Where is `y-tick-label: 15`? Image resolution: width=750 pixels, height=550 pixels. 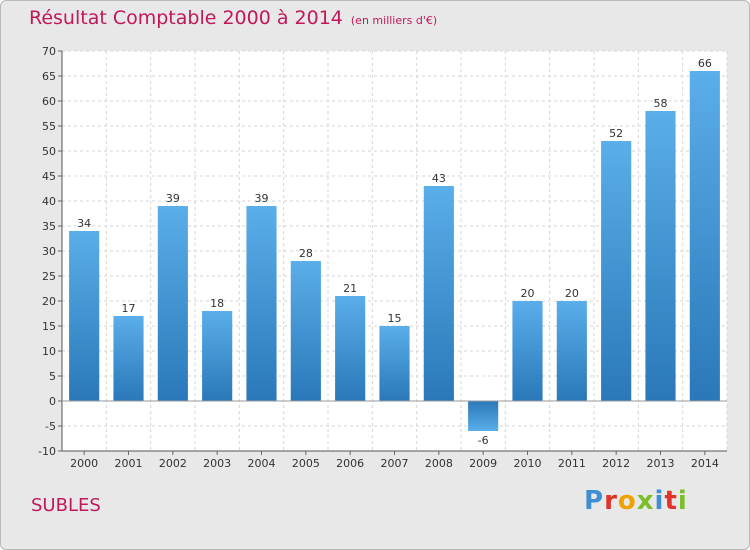
y-tick-label: 15 is located at coordinates (49, 326).